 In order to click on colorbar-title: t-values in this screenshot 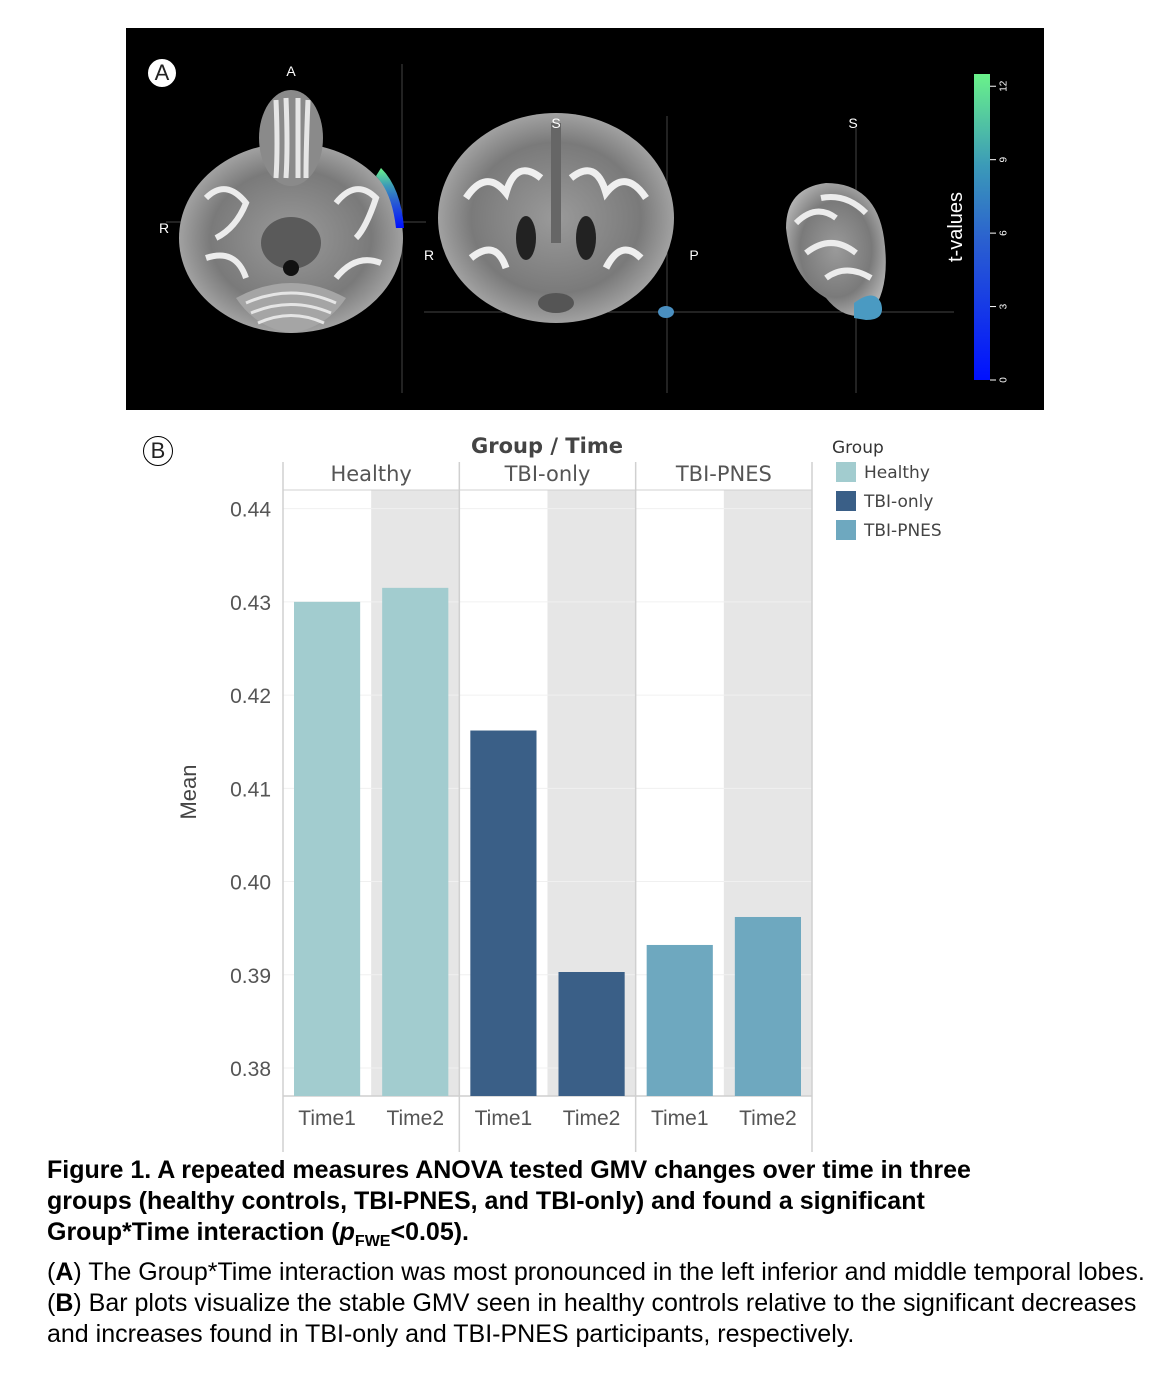, I will do `click(956, 227)`.